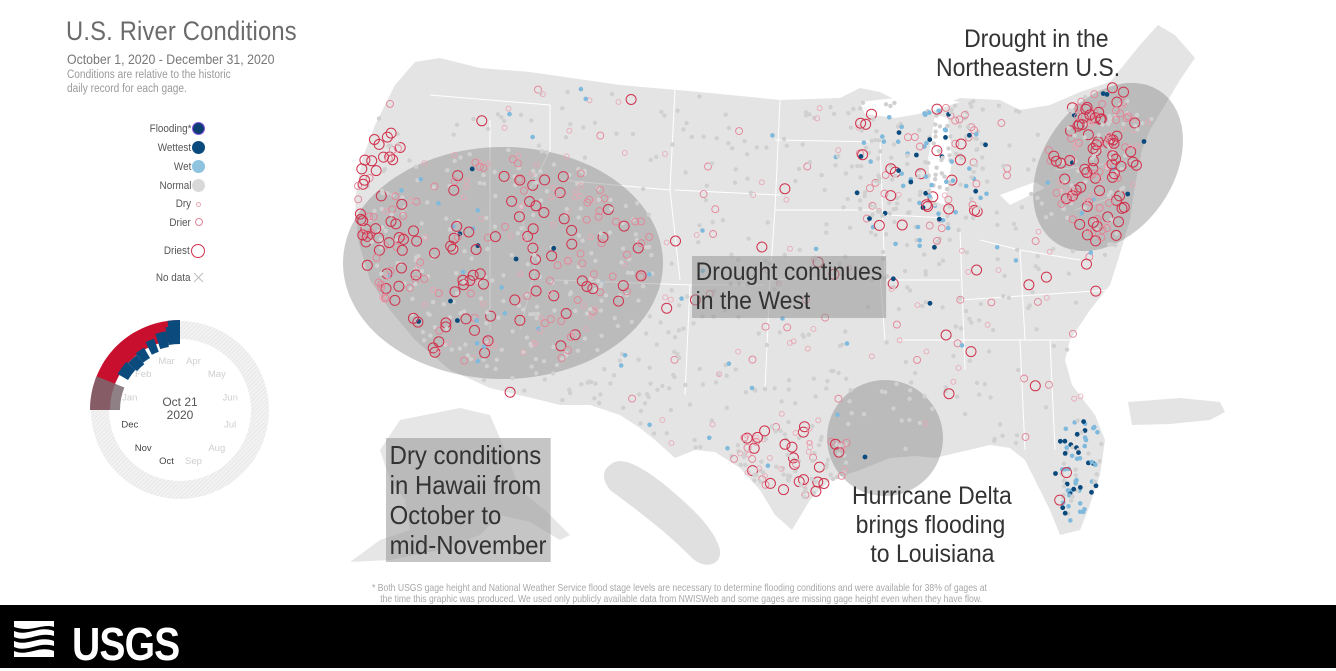 Image resolution: width=1336 pixels, height=671 pixels. What do you see at coordinates (465, 485) in the screenshot?
I see `annotation-line: in Hawaii from` at bounding box center [465, 485].